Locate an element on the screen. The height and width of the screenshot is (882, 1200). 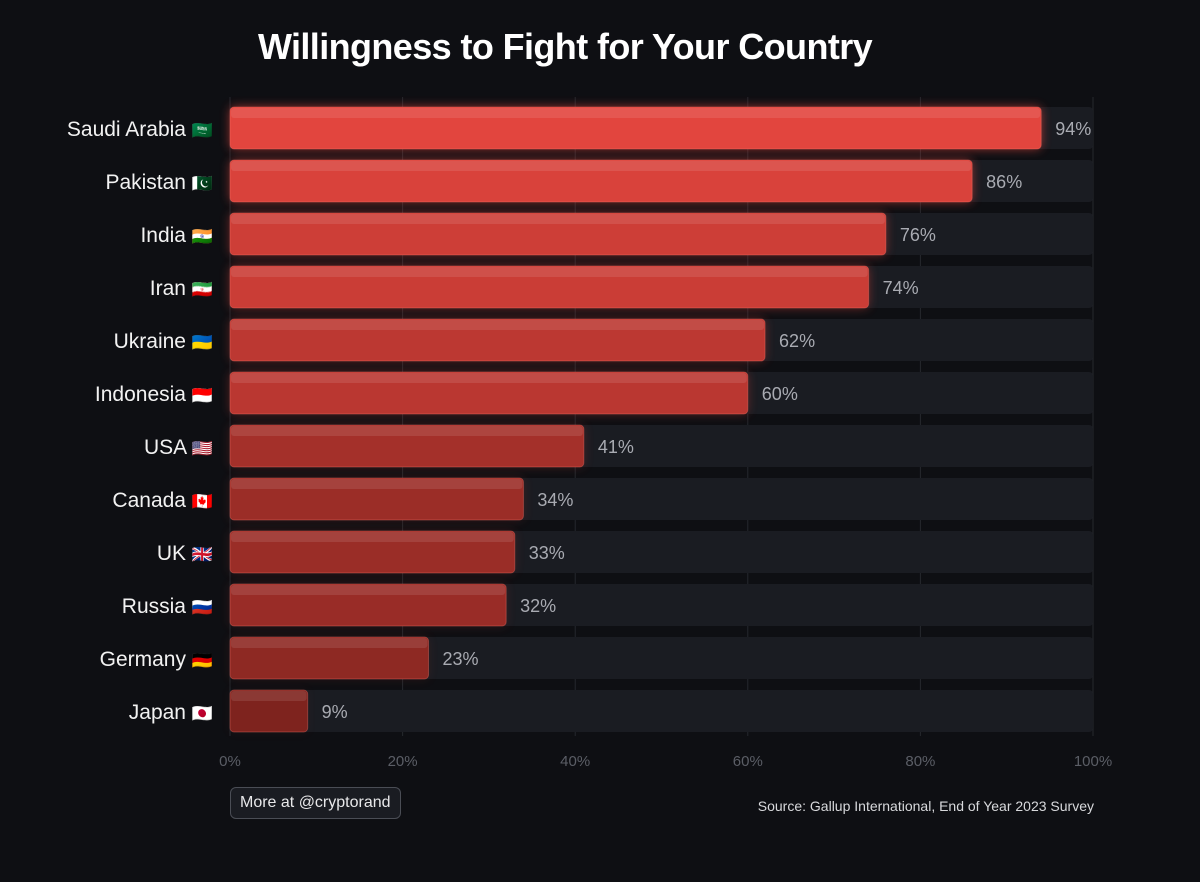
value-label: 23% is located at coordinates (460, 659).